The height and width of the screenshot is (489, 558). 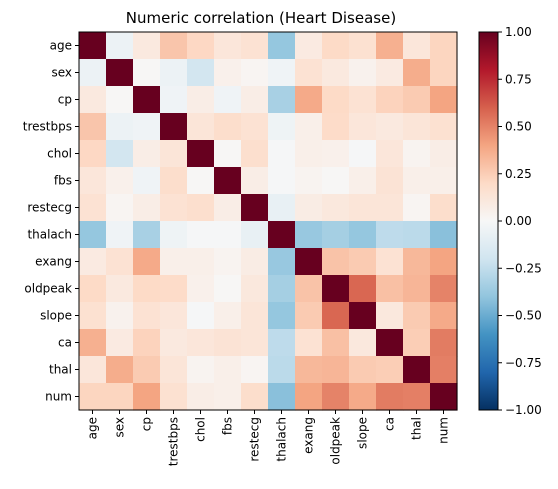 What do you see at coordinates (174, 397) in the screenshot?
I see `heatmap-cell-num-trestbps` at bounding box center [174, 397].